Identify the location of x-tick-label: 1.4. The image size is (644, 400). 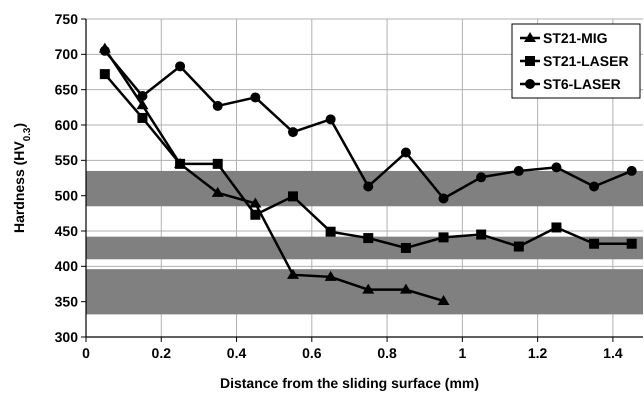
(613, 353).